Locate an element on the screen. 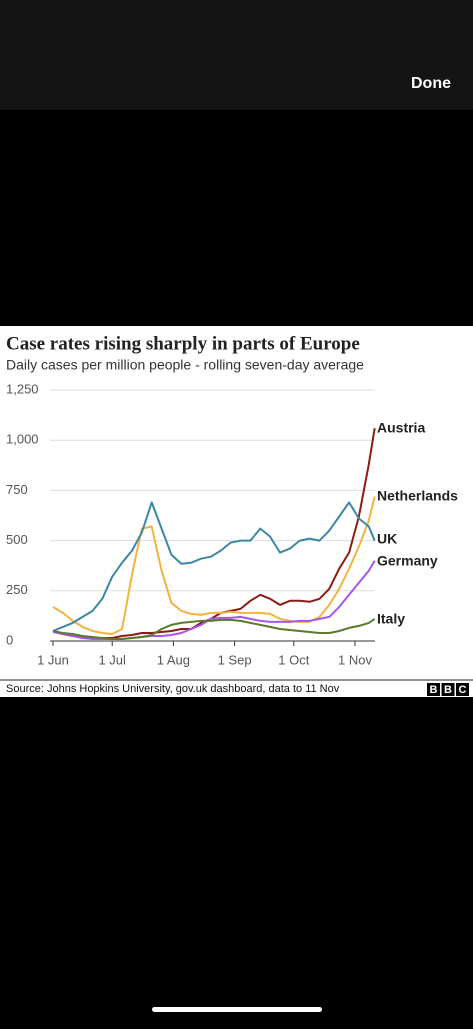 The width and height of the screenshot is (473, 1029). y-tick-label: 250 is located at coordinates (17, 589).